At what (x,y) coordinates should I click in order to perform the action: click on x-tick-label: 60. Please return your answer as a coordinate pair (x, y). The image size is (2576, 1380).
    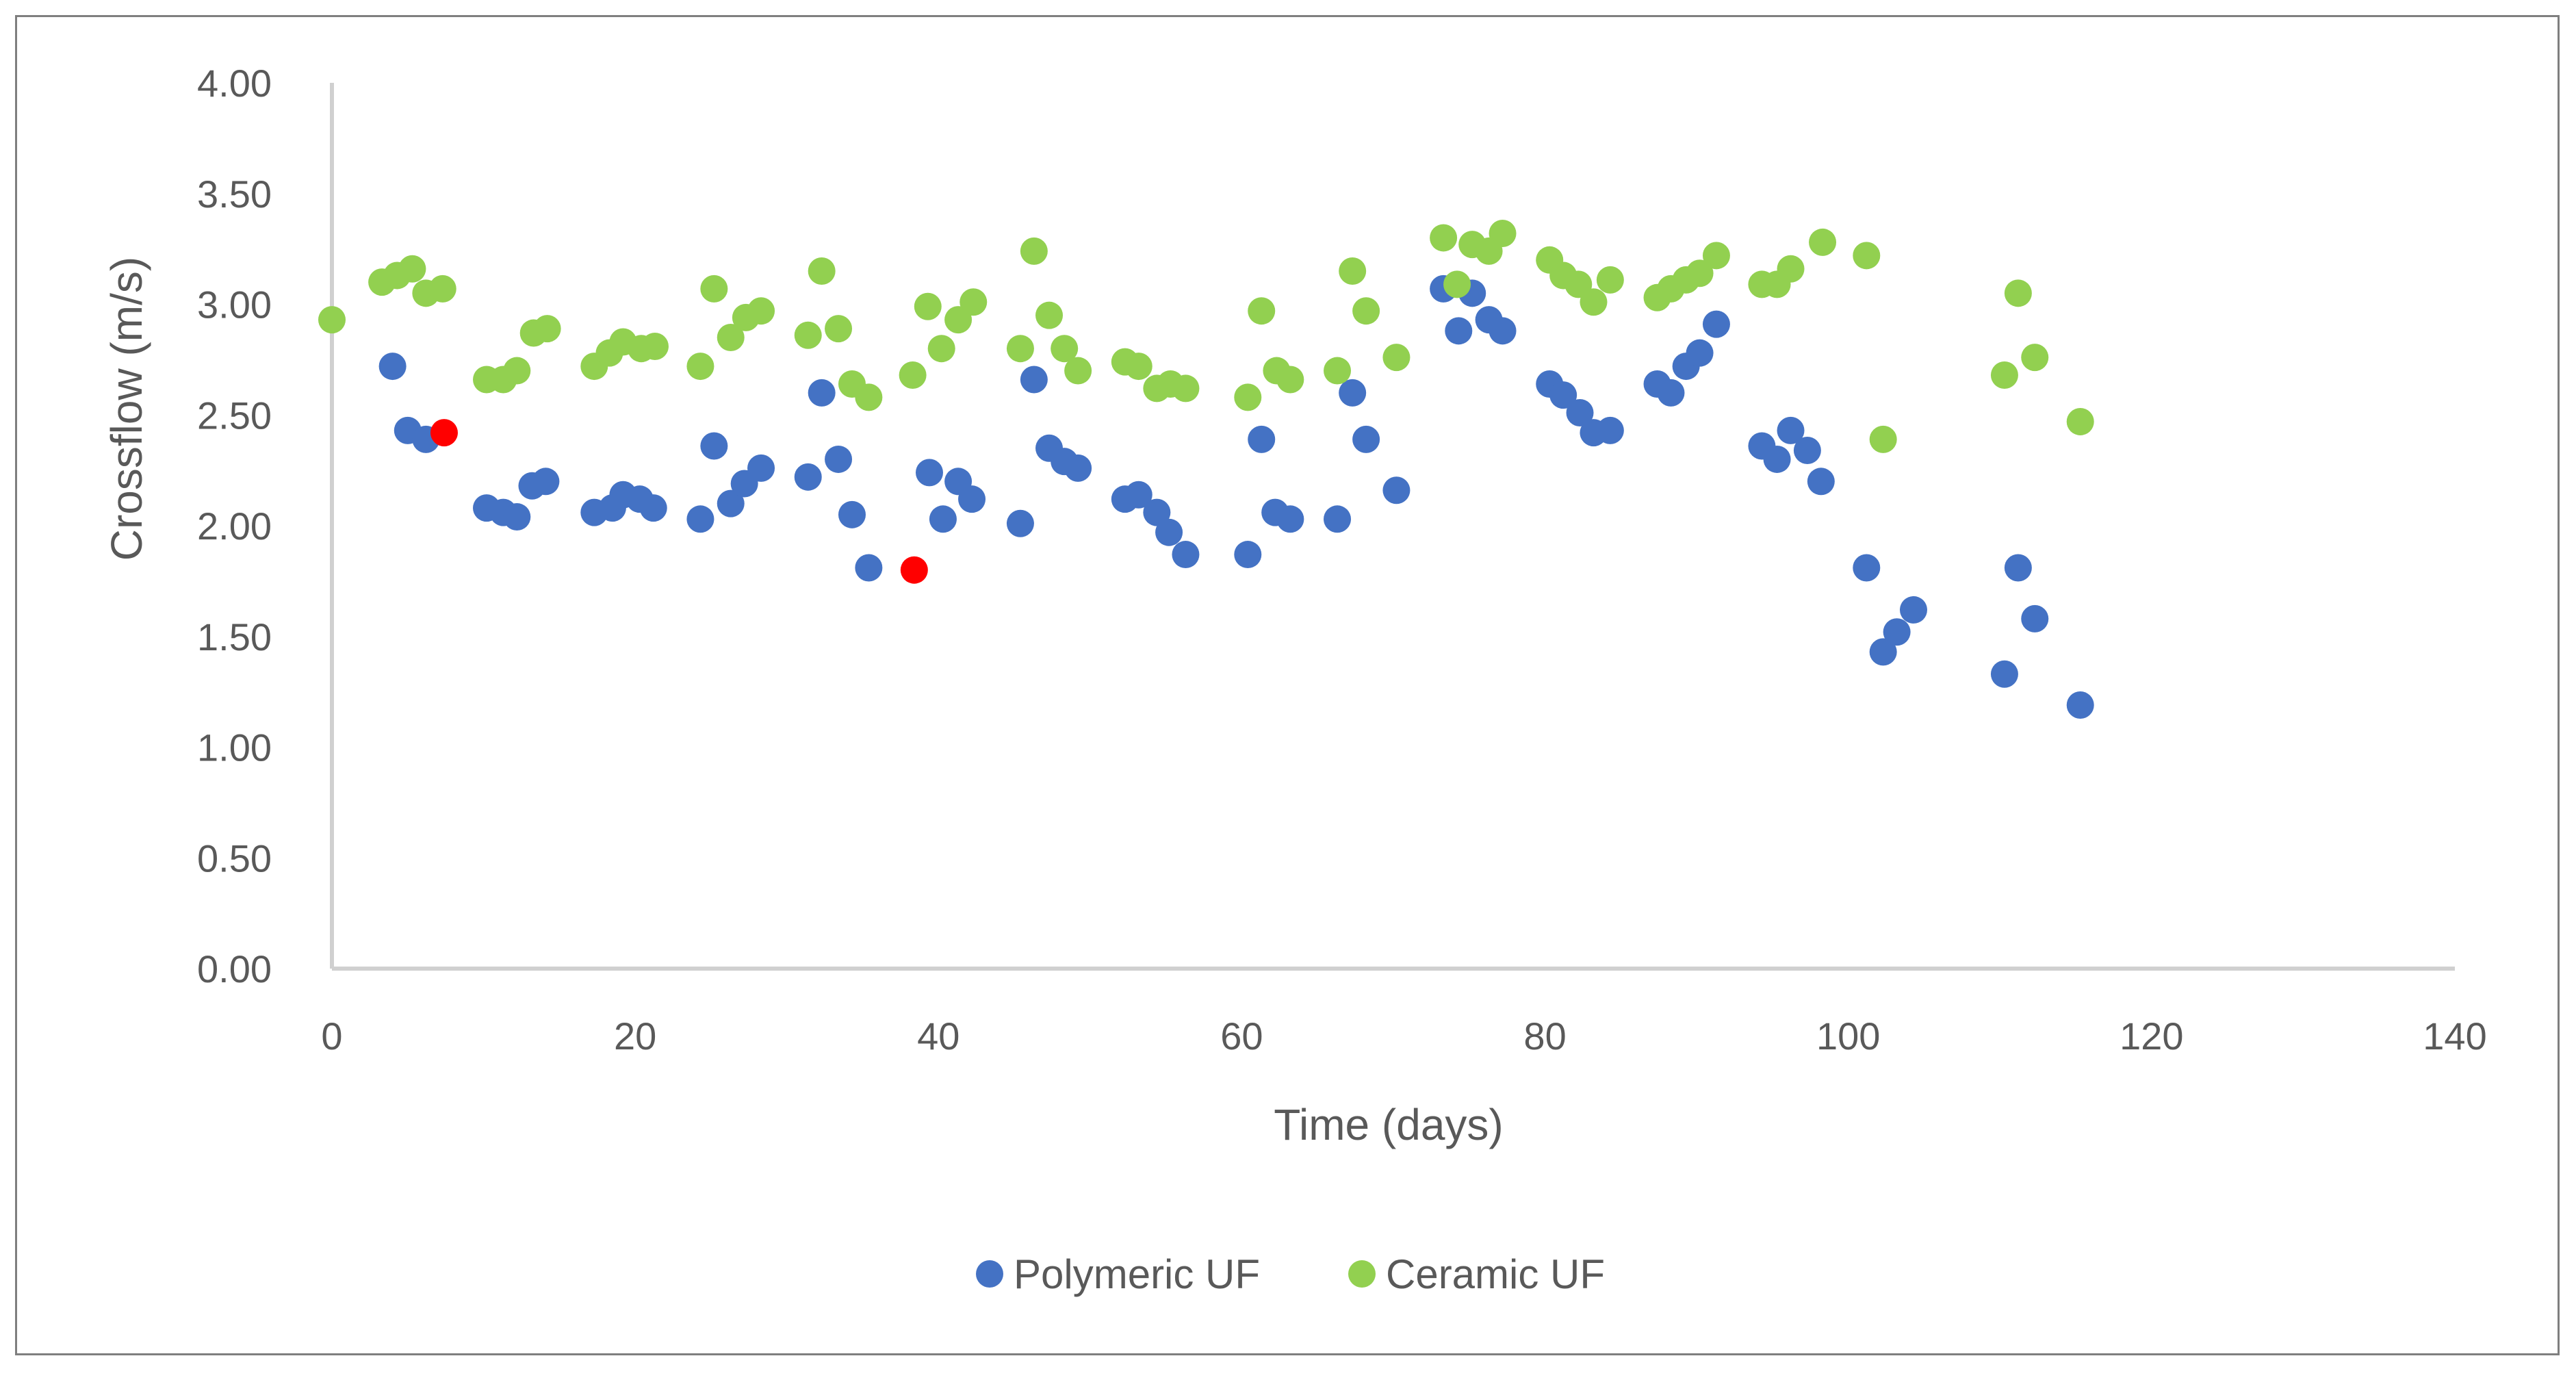
    Looking at the image, I should click on (1241, 1036).